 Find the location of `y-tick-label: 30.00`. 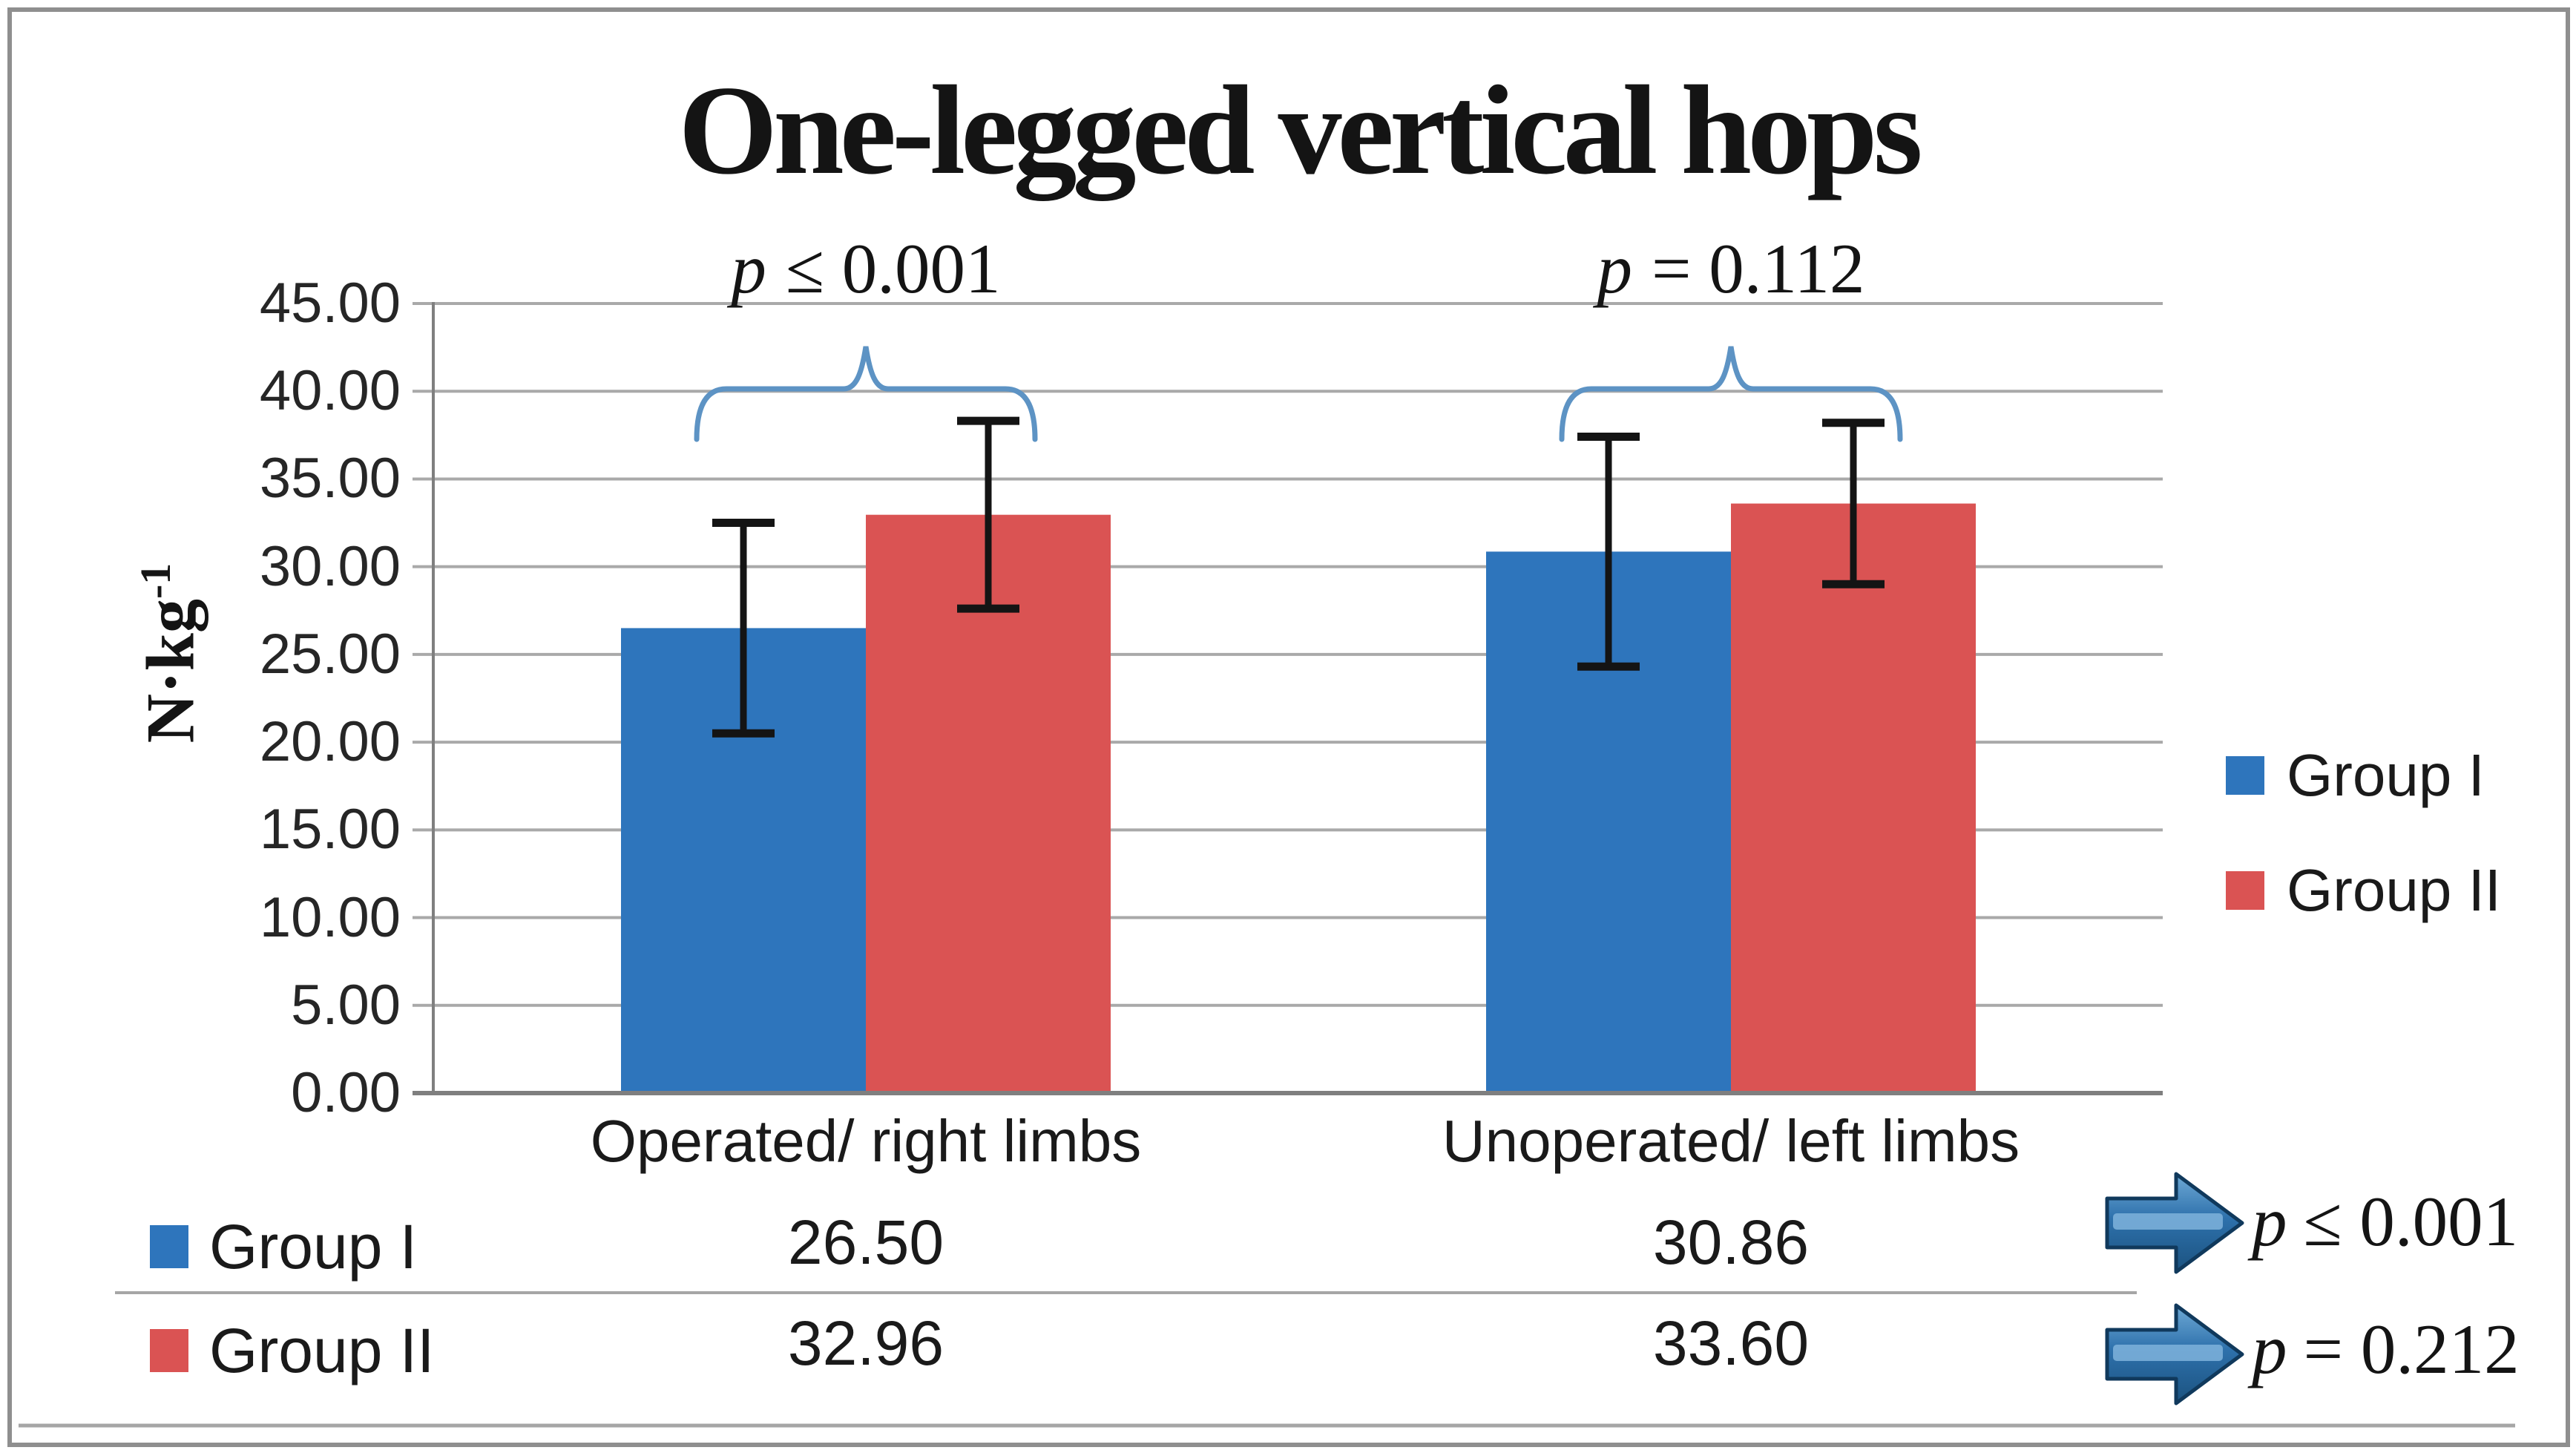

y-tick-label: 30.00 is located at coordinates (330, 566).